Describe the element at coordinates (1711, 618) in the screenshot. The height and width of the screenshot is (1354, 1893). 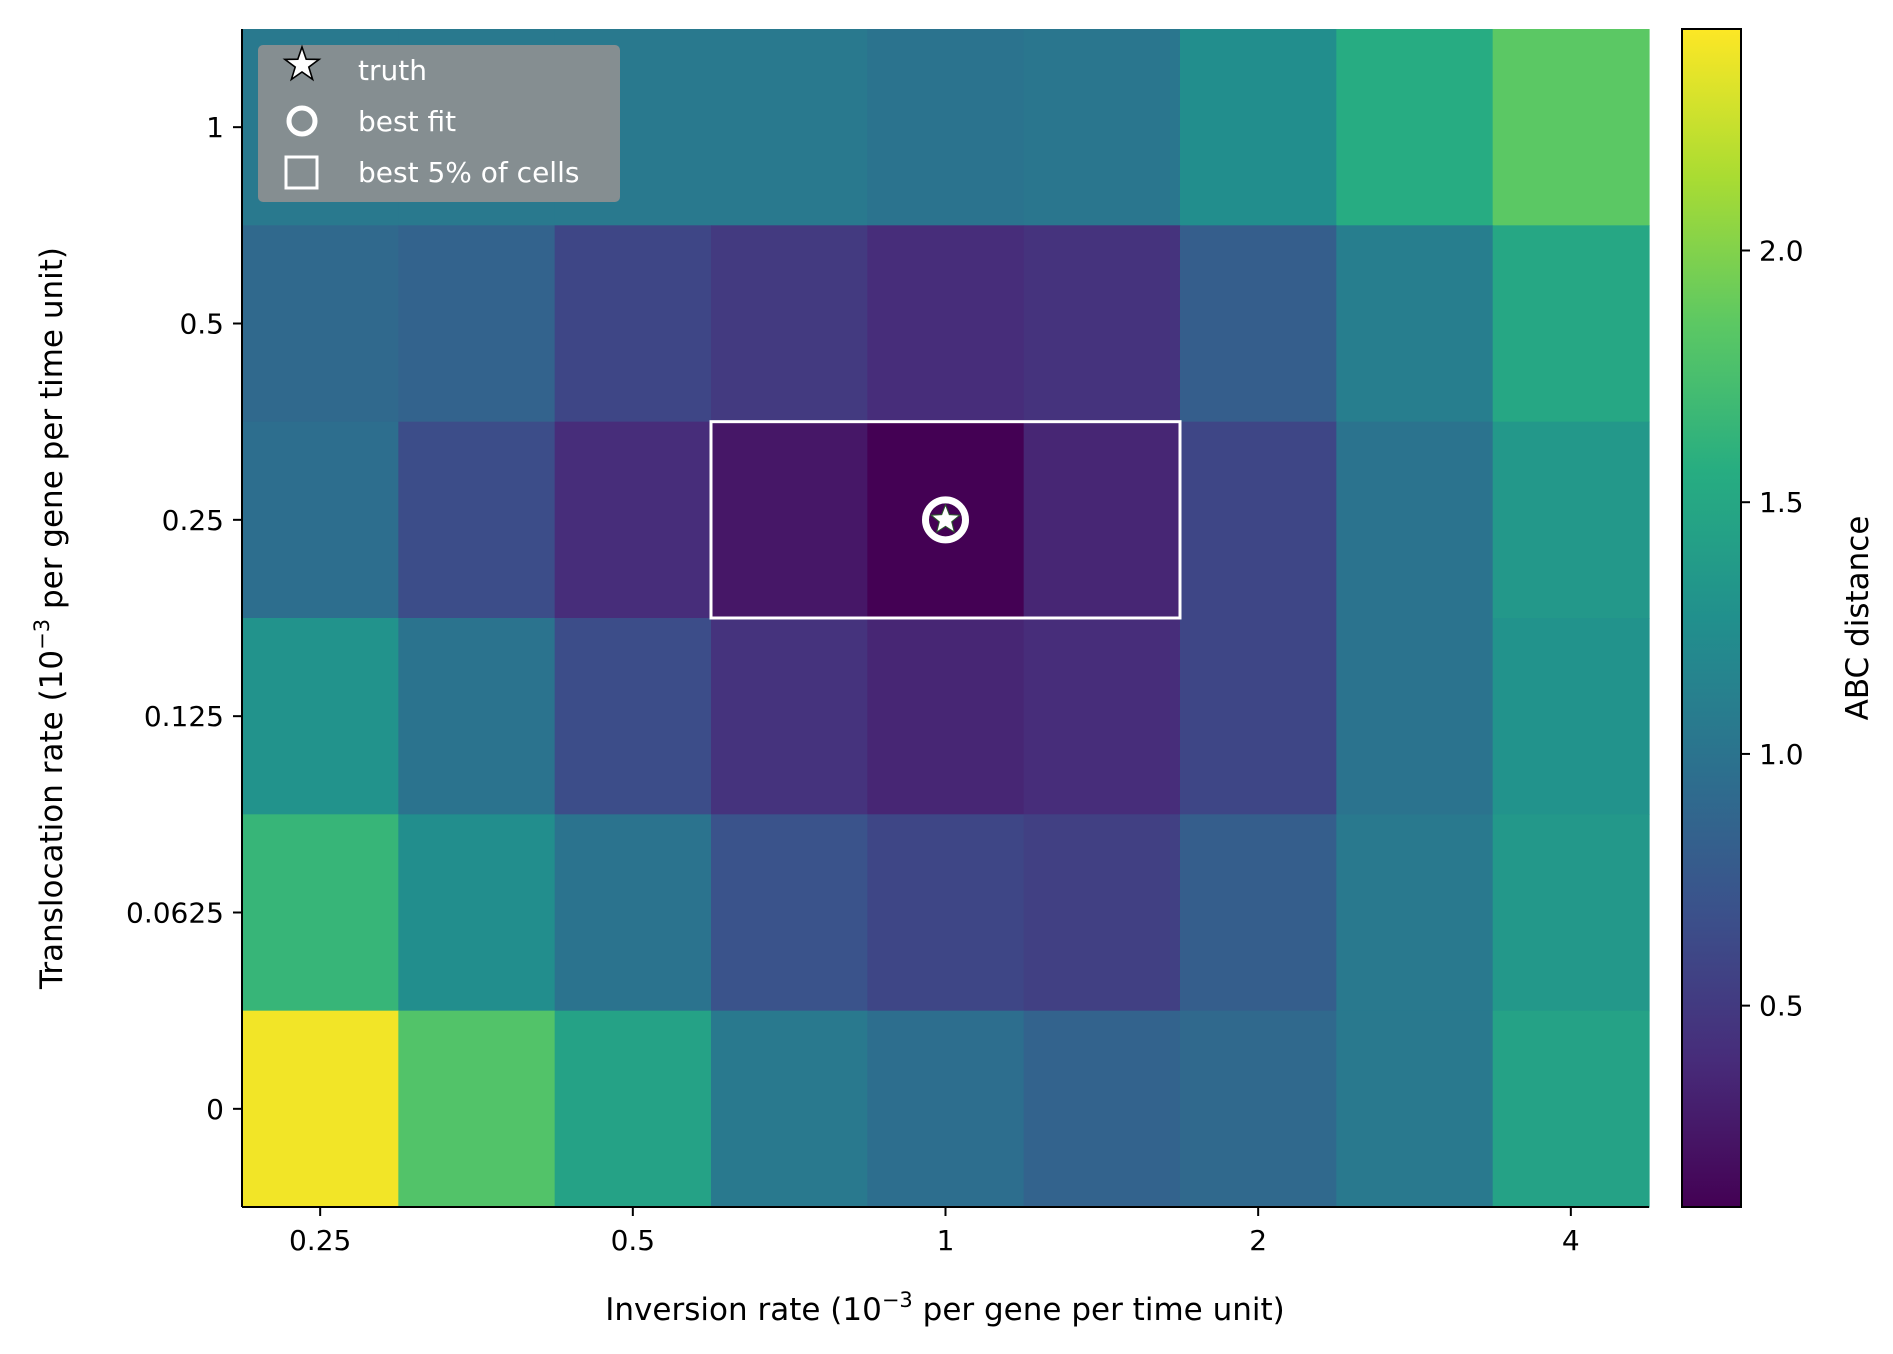
I see `colorbar` at that location.